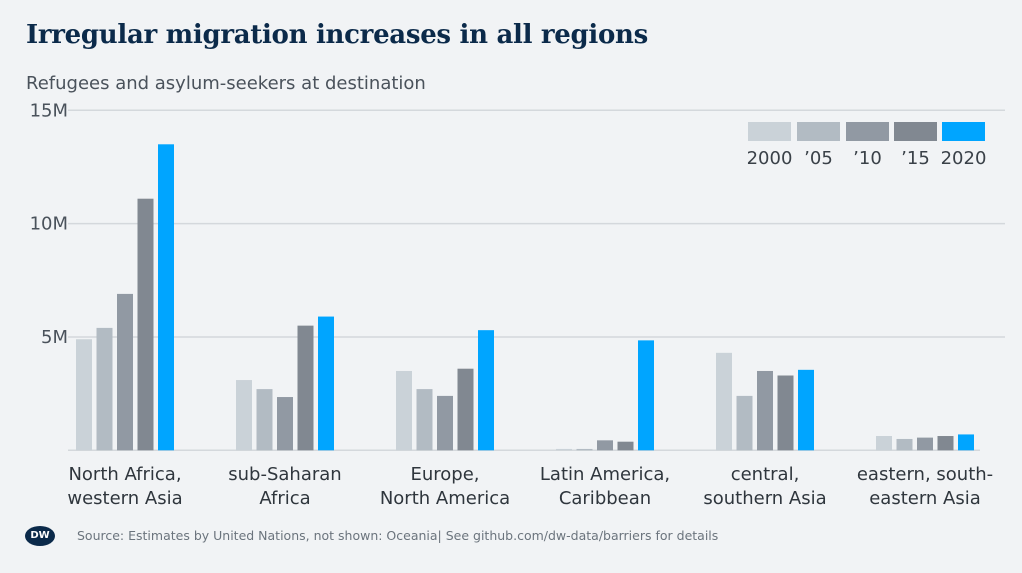 This screenshot has height=573, width=1022. I want to click on legend-label: 2020, so click(964, 158).